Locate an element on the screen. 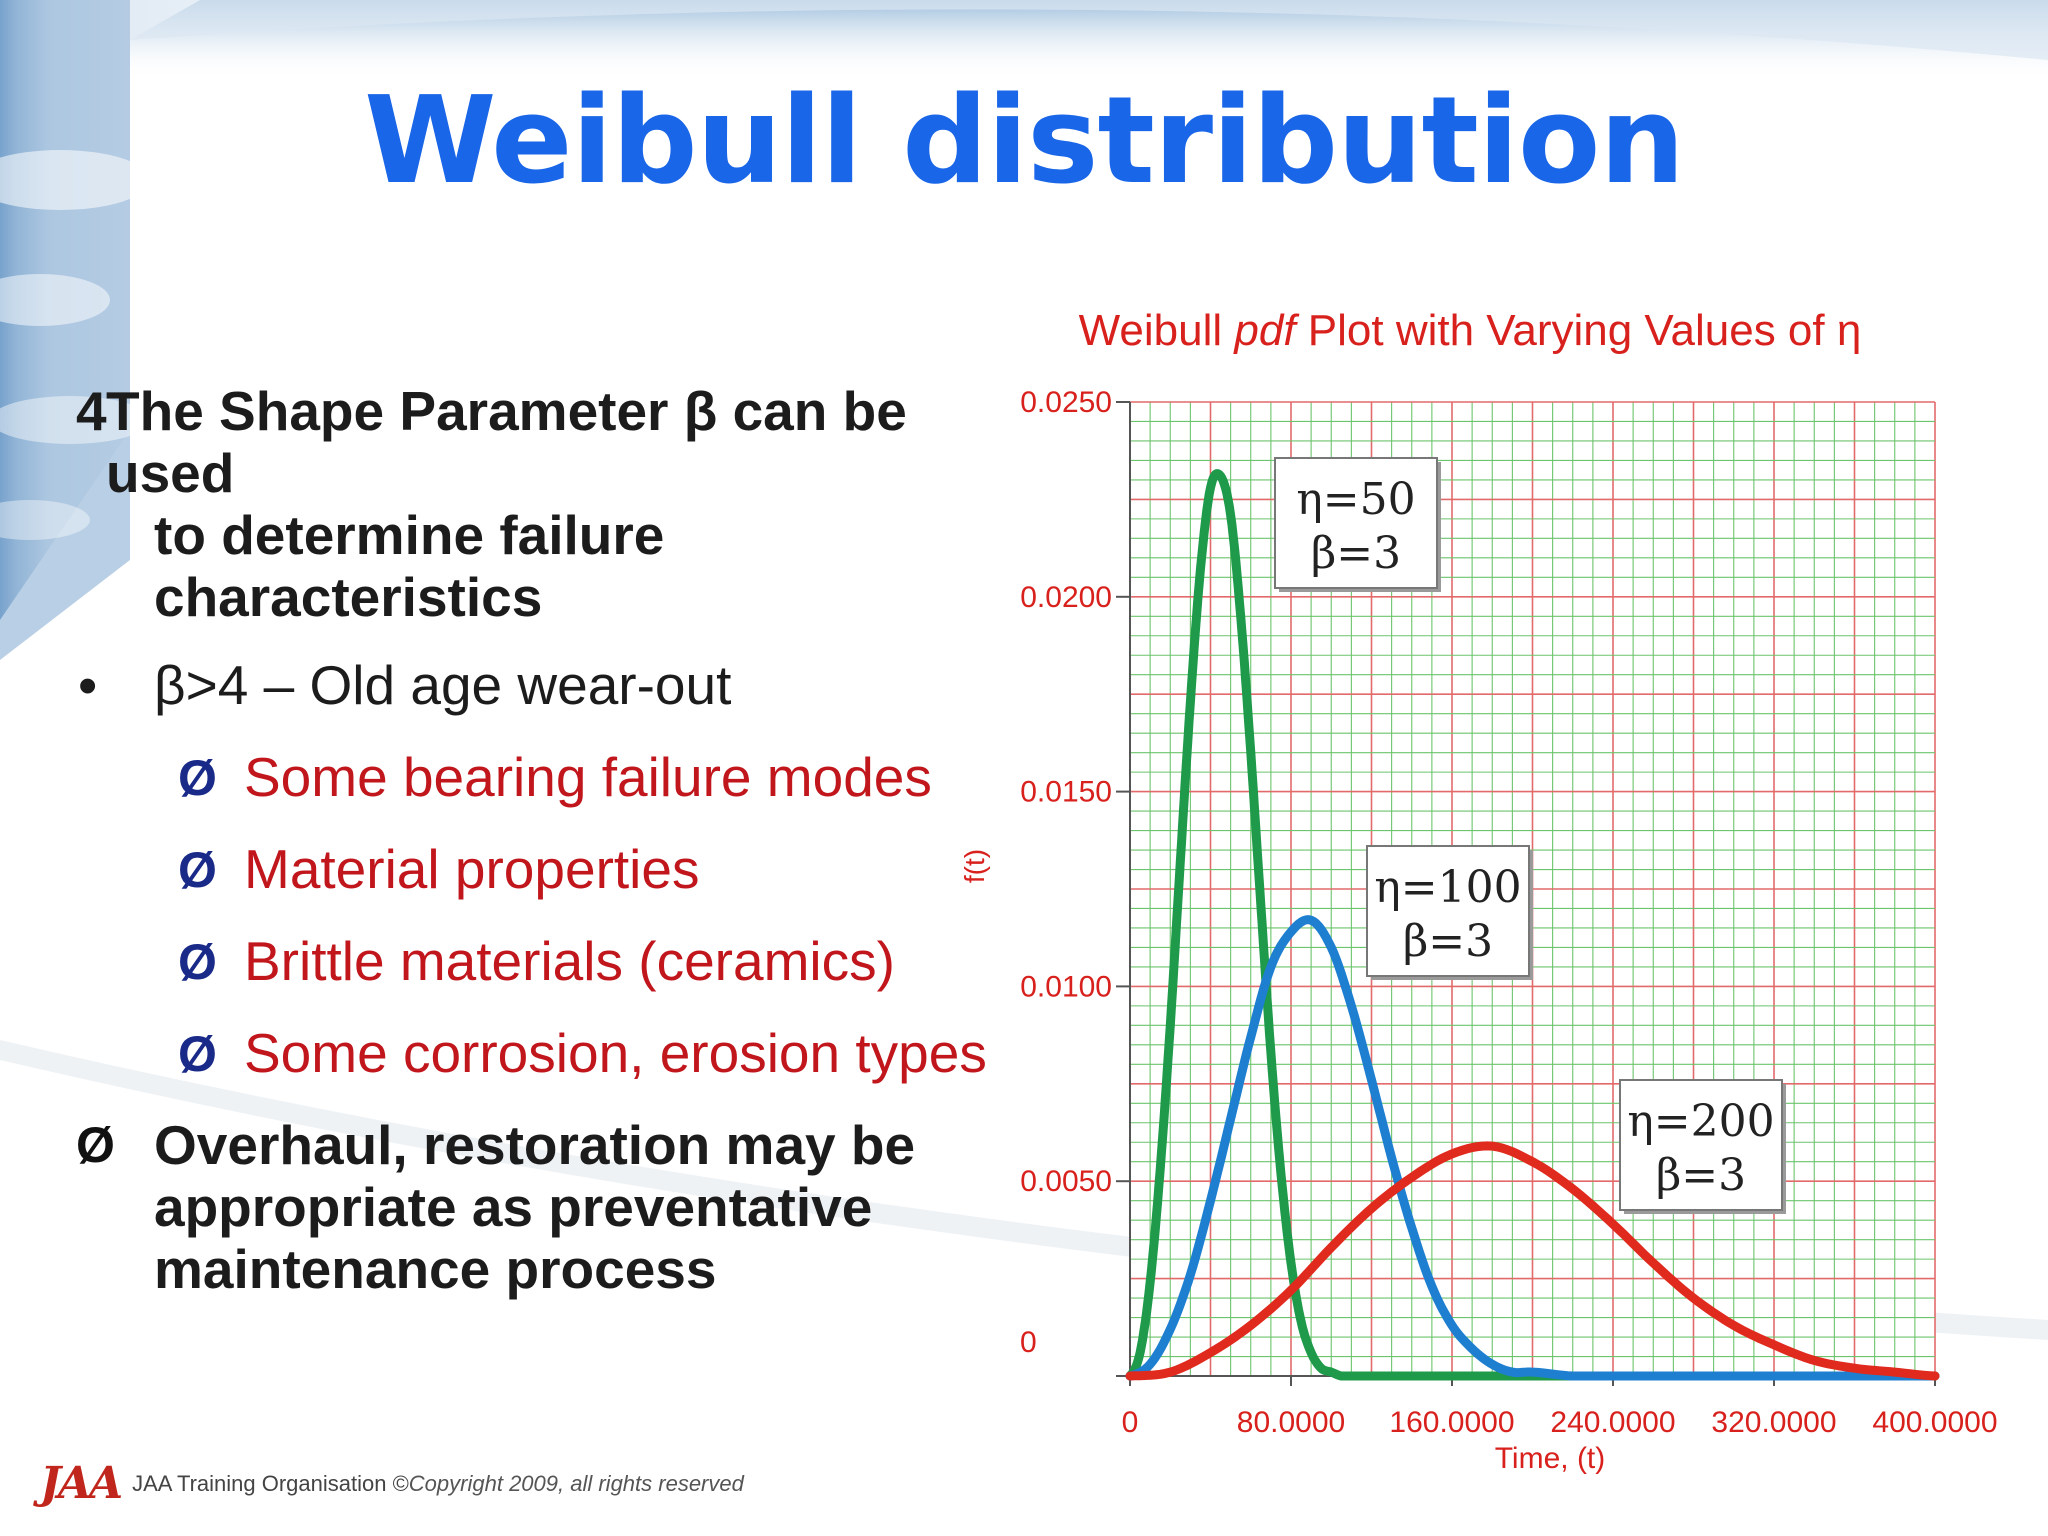 This screenshot has width=2048, height=1536. beta-bullet: • β>4 – Old age wear-out is located at coordinates (546, 685).